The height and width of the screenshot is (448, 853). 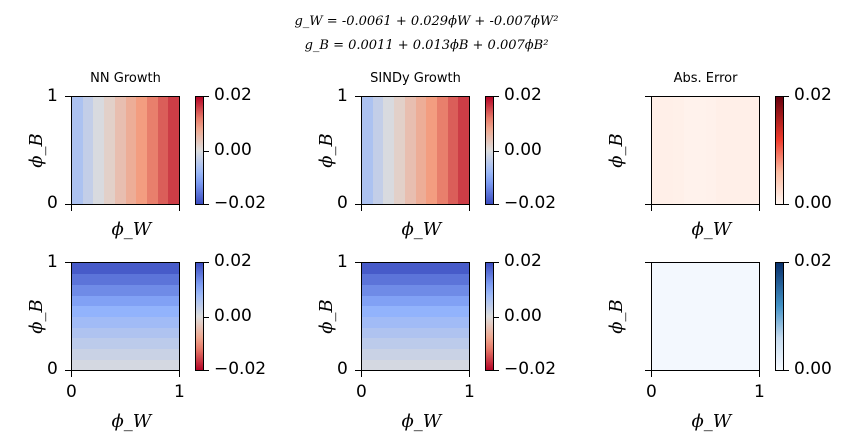 I want to click on xlabel-0: ϕ_W, so click(x=131, y=229).